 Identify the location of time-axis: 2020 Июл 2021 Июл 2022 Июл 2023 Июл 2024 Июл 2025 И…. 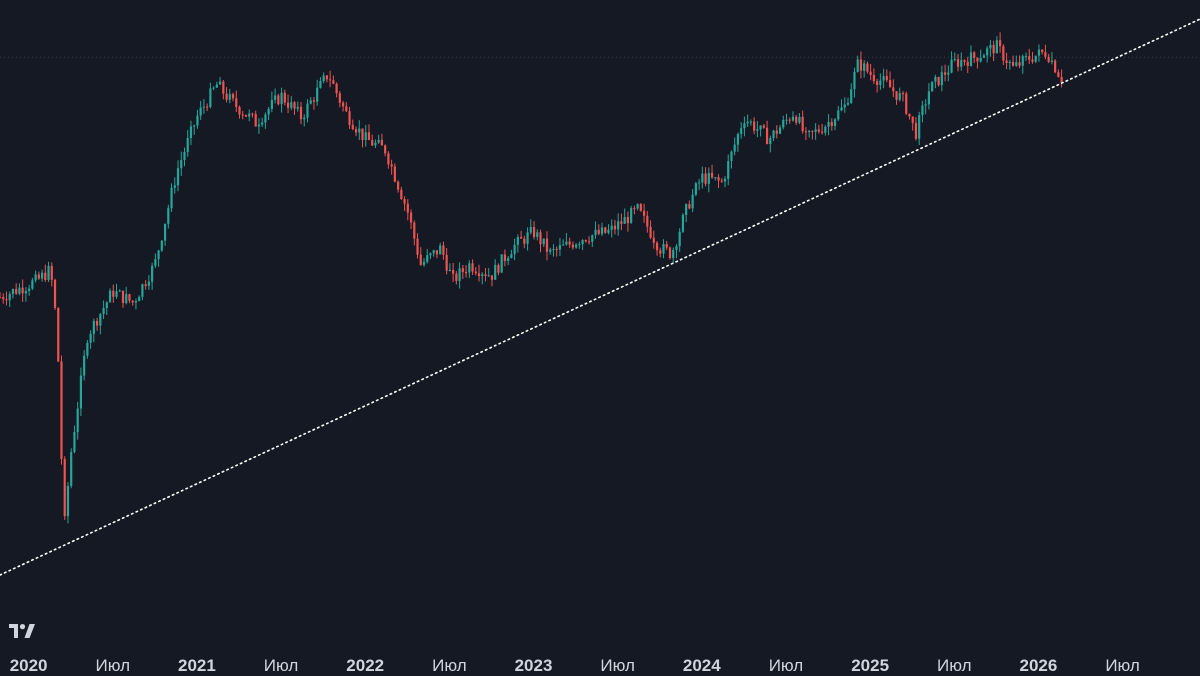
(600, 662).